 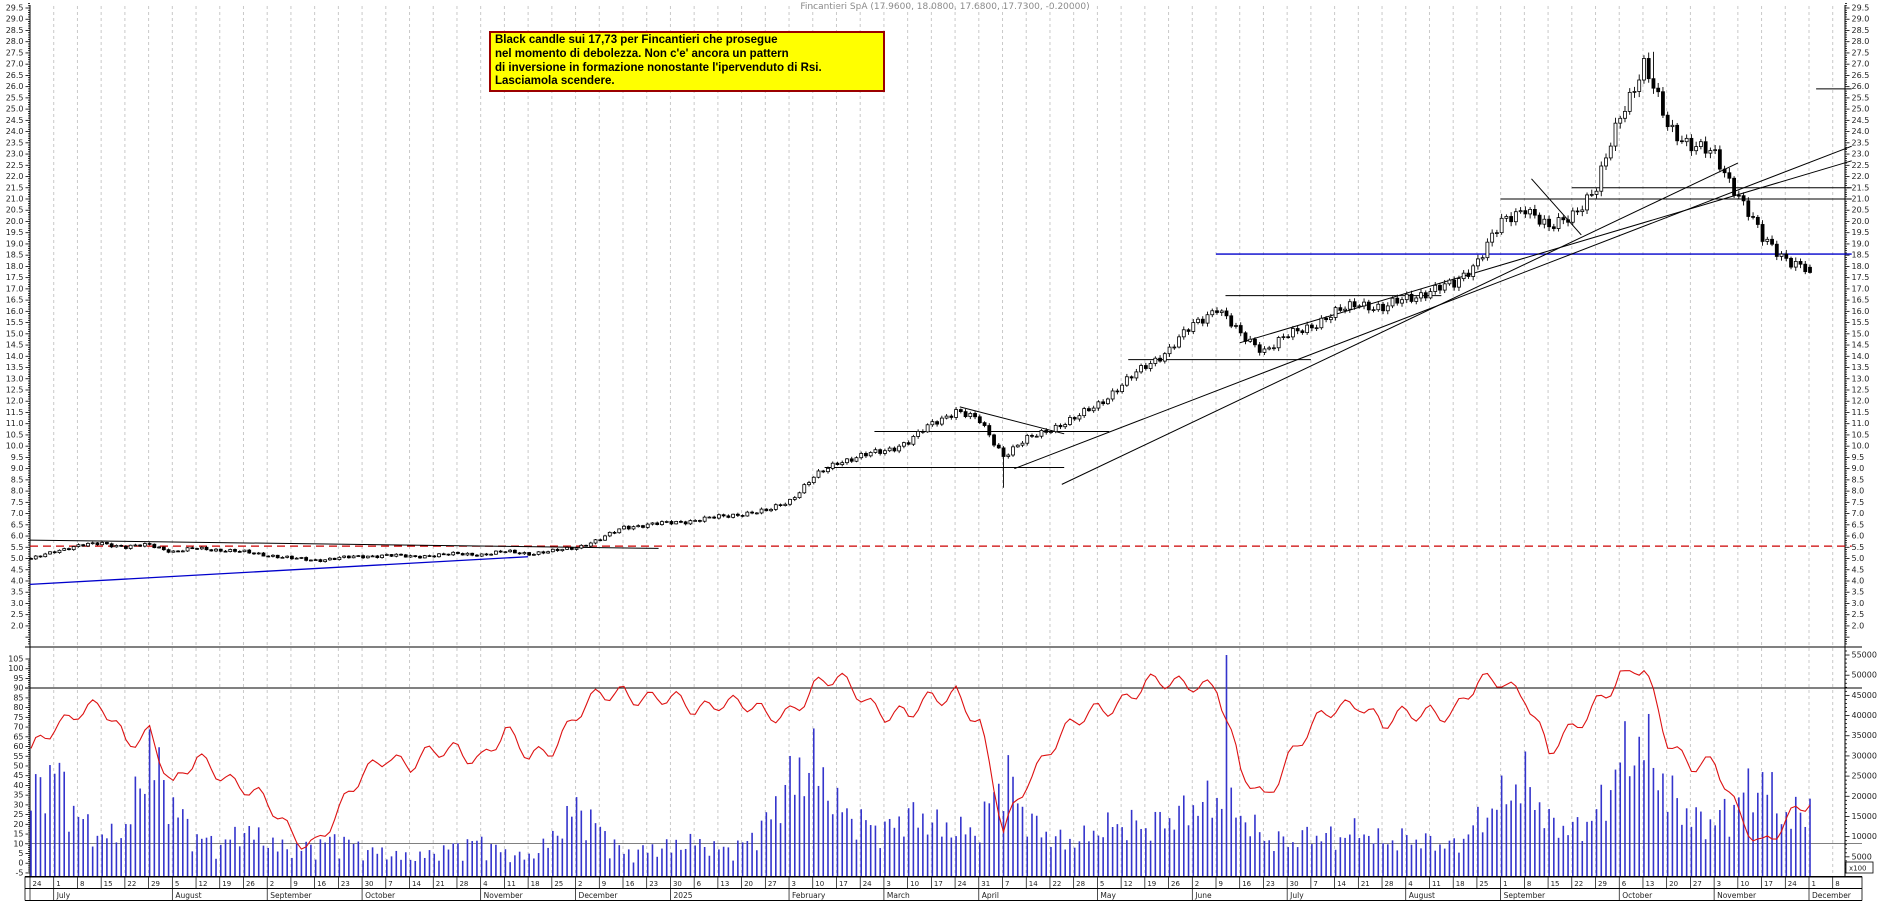 I want to click on svg-text: 27, so click(x=772, y=884).